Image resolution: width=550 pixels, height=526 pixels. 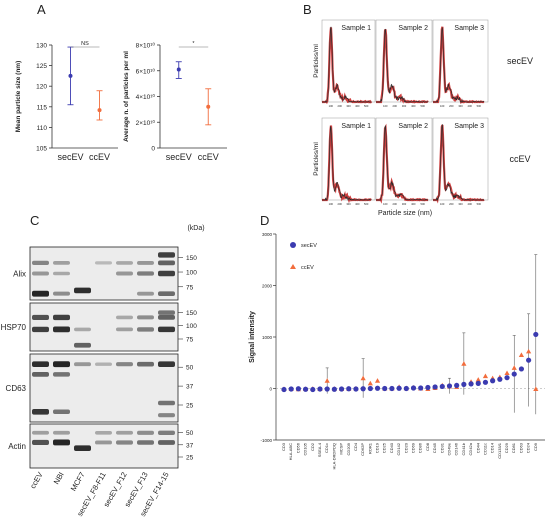 I want to click on sample-label: Sample 1, so click(x=356, y=126).